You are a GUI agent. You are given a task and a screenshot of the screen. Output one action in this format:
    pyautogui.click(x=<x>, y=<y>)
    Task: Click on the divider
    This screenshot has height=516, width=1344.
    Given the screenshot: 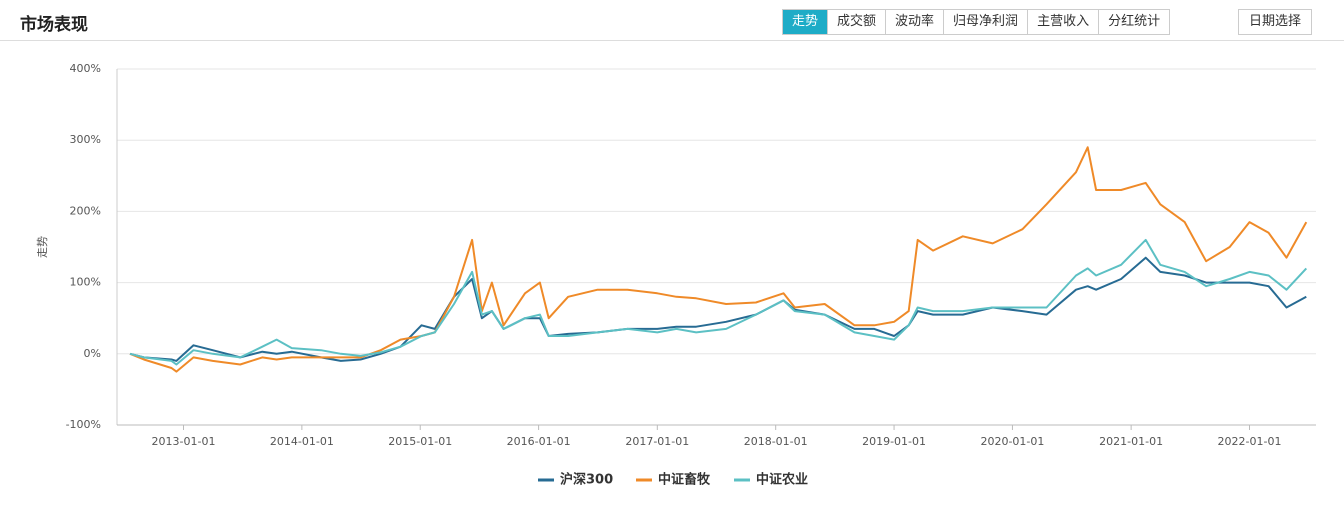 What is the action you would take?
    pyautogui.click(x=672, y=40)
    